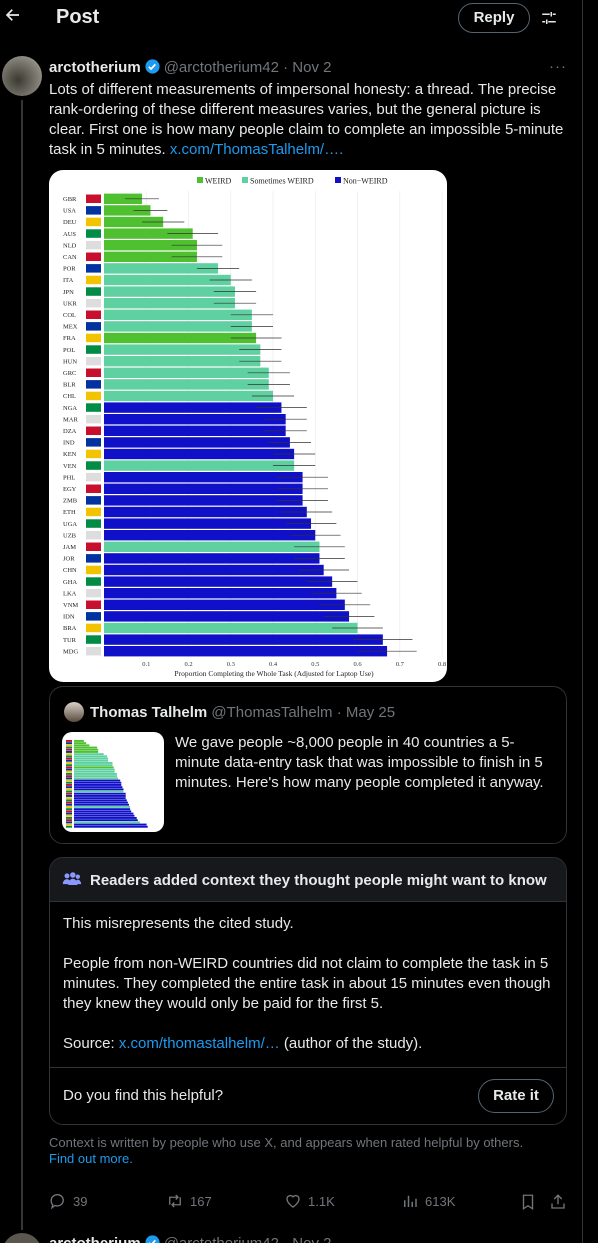  What do you see at coordinates (68, 1201) in the screenshot?
I see `reply-action: 39` at bounding box center [68, 1201].